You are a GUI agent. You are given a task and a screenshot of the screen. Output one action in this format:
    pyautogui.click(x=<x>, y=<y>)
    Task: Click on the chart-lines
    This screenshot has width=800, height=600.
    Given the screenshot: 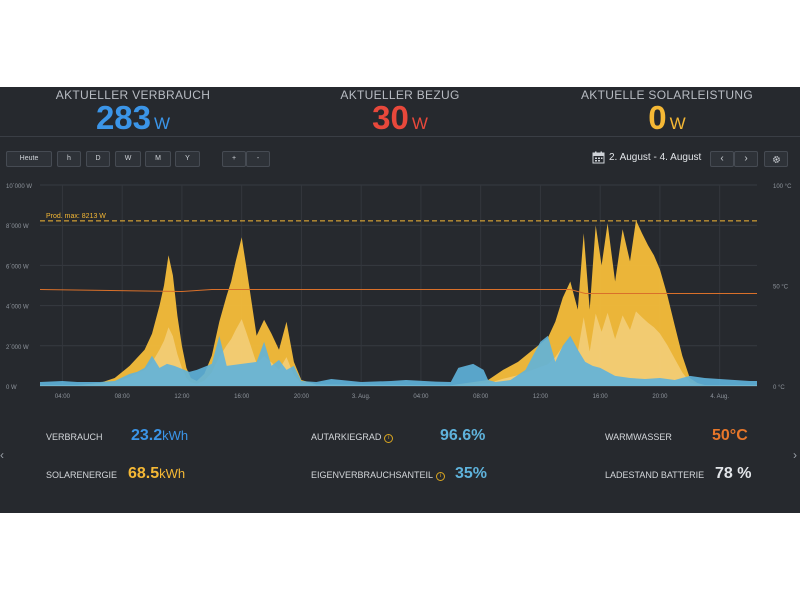 What is the action you would take?
    pyautogui.click(x=398, y=257)
    